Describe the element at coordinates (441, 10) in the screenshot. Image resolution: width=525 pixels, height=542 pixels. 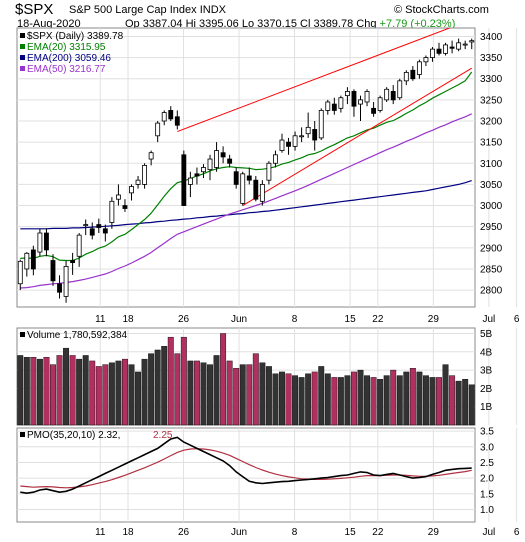
I see `brand-label: © StockCharts.com` at that location.